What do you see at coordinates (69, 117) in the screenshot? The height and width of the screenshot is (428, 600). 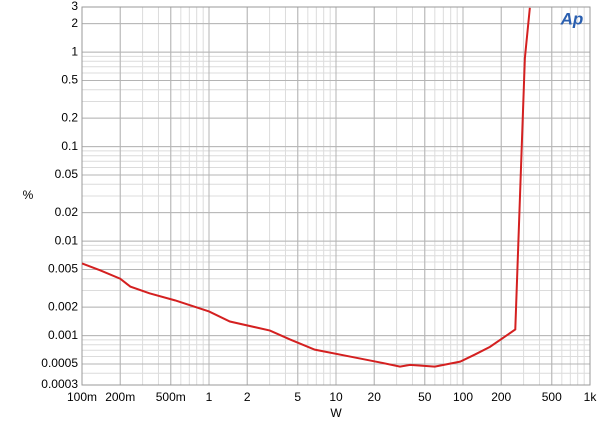 I see `y-tick-label: 0.2` at bounding box center [69, 117].